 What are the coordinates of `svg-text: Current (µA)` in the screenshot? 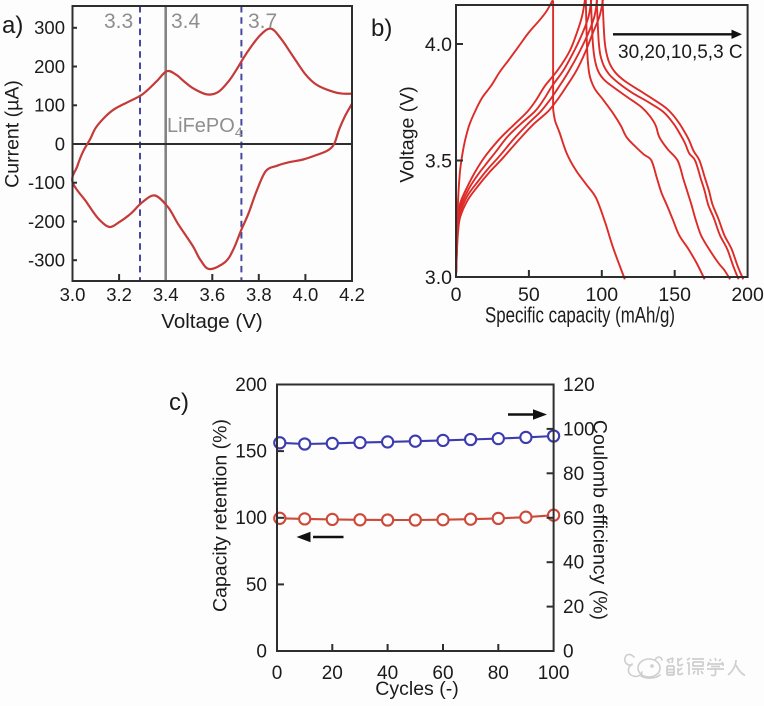 It's located at (13, 134).